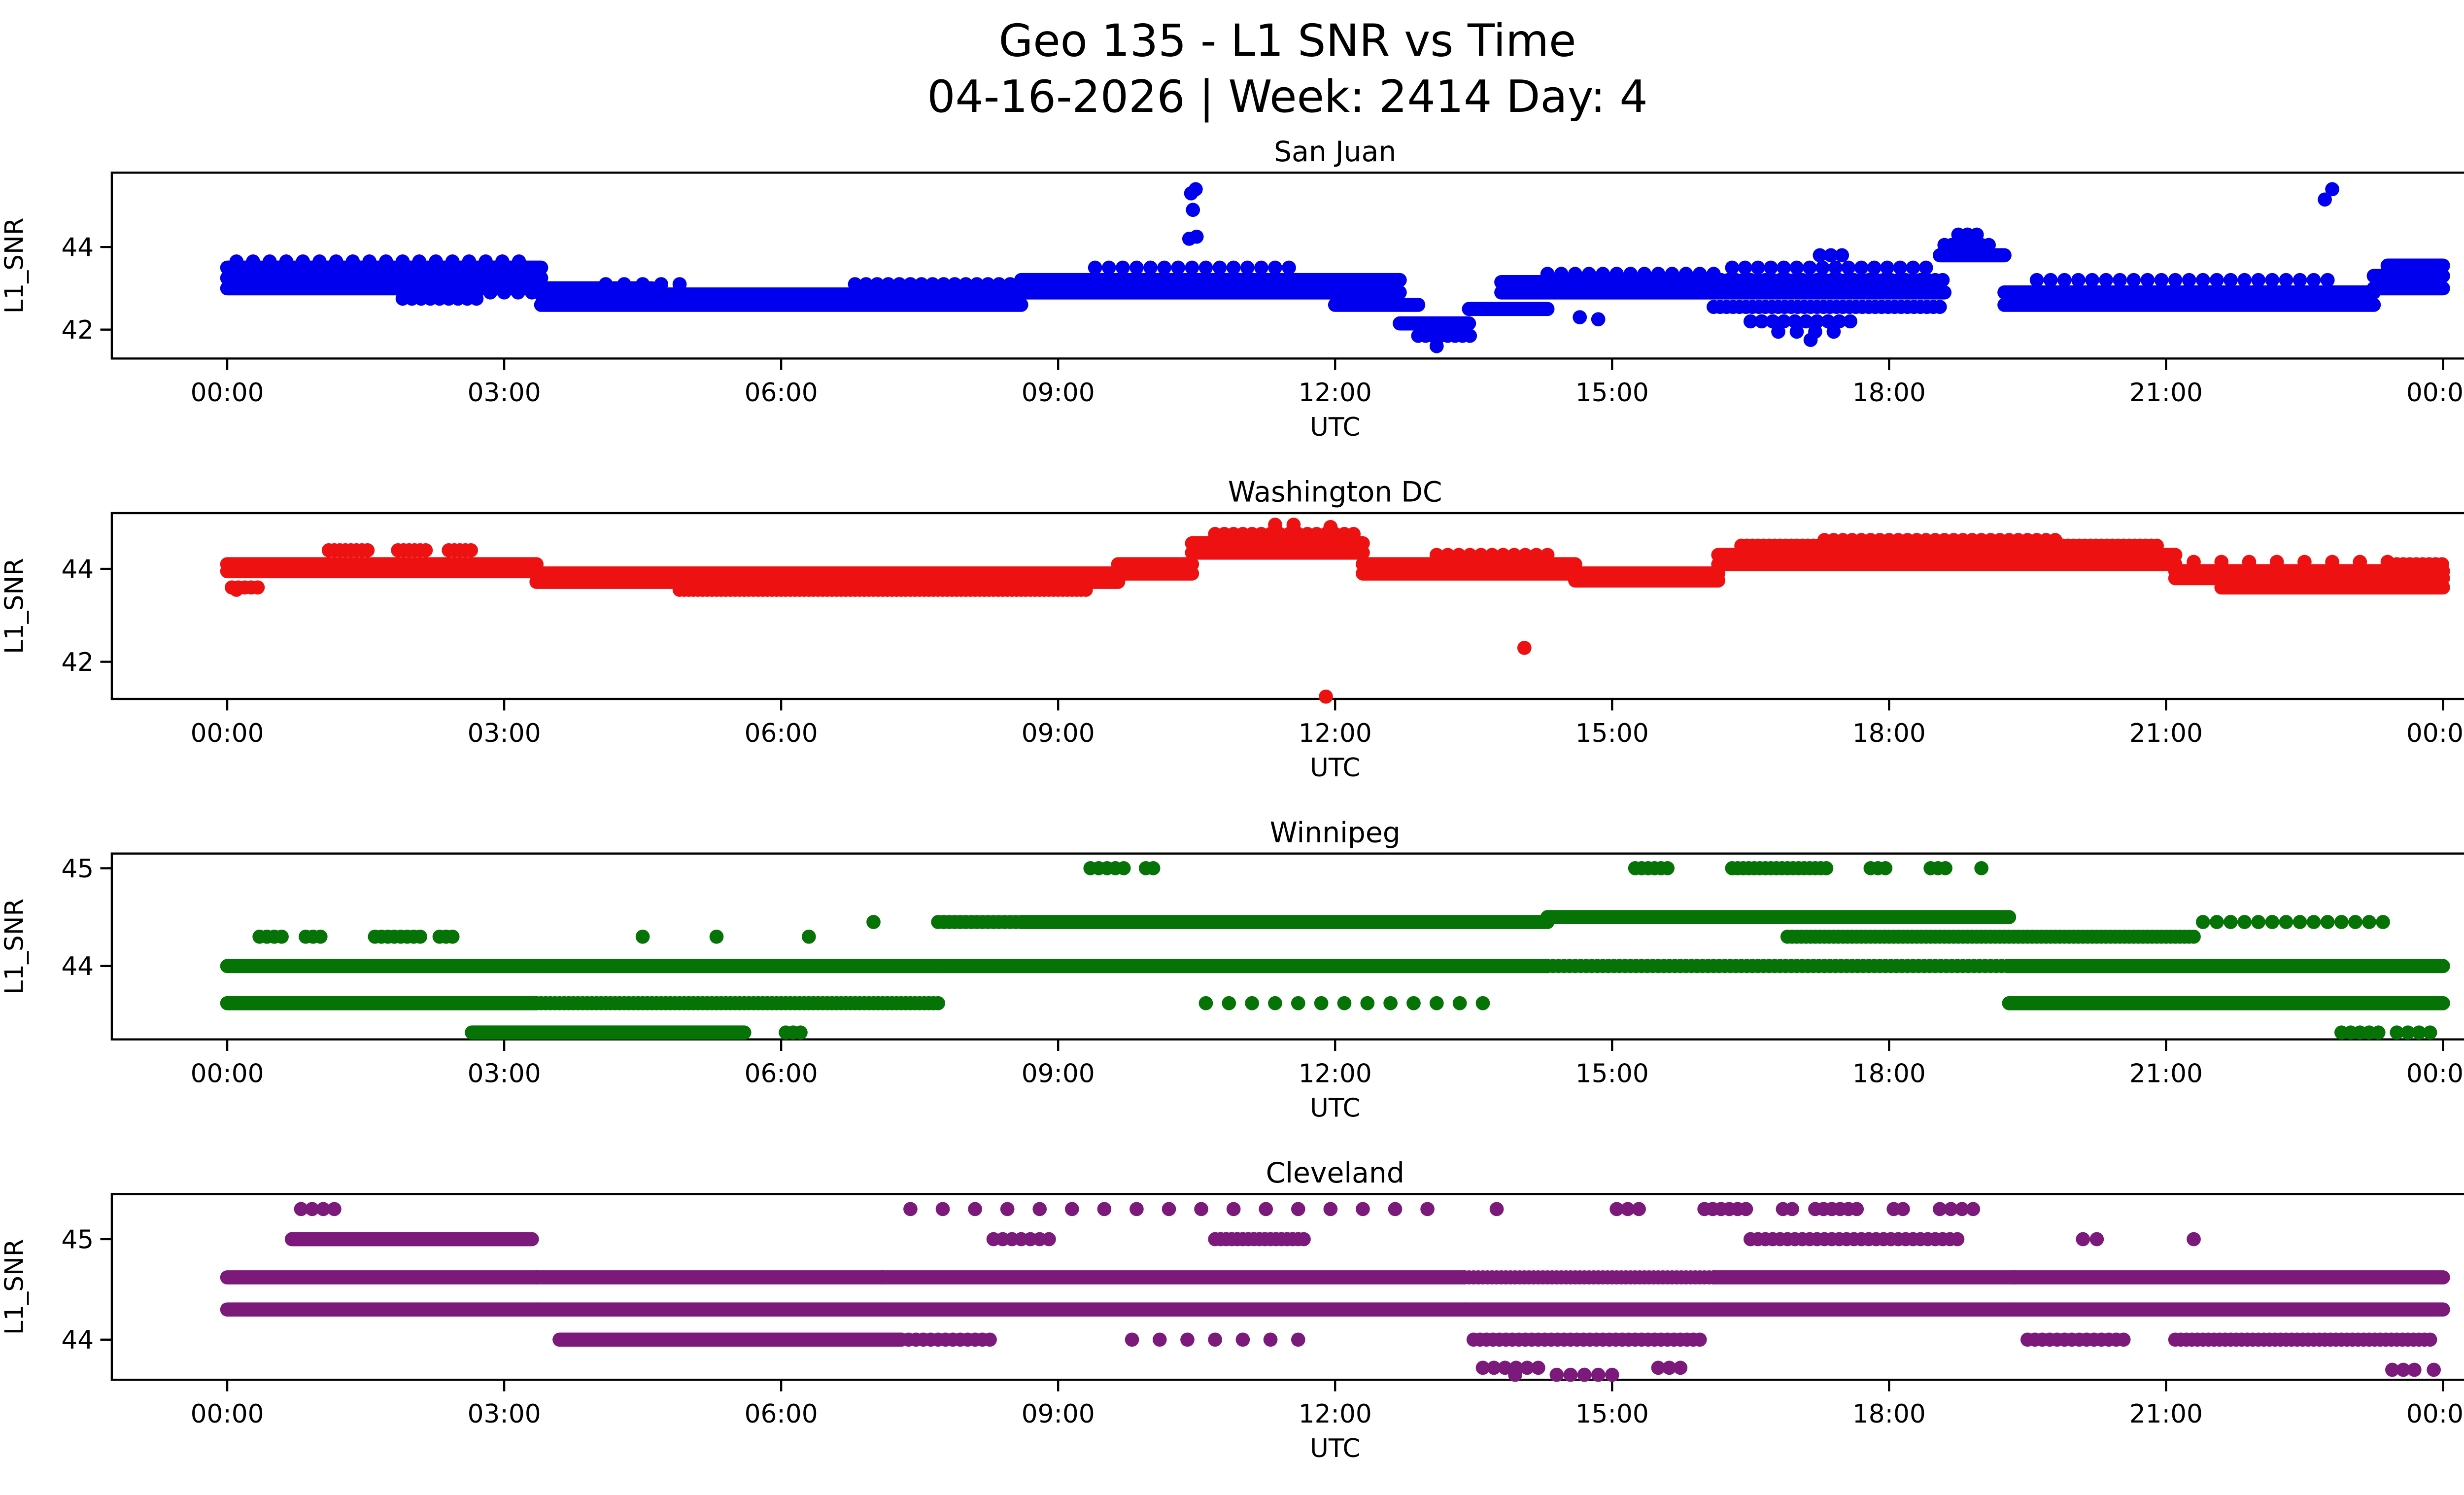 The image size is (2464, 1495). I want to click on subplot-title: San Juan, so click(1335, 152).